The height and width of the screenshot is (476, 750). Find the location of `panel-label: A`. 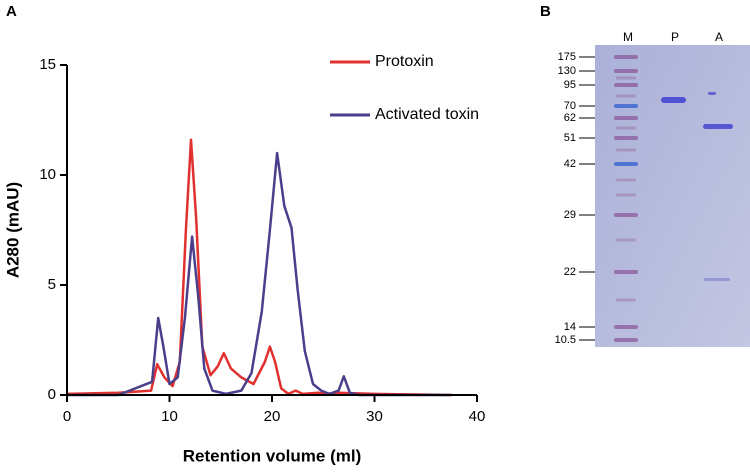

panel-label: A is located at coordinates (11, 11).